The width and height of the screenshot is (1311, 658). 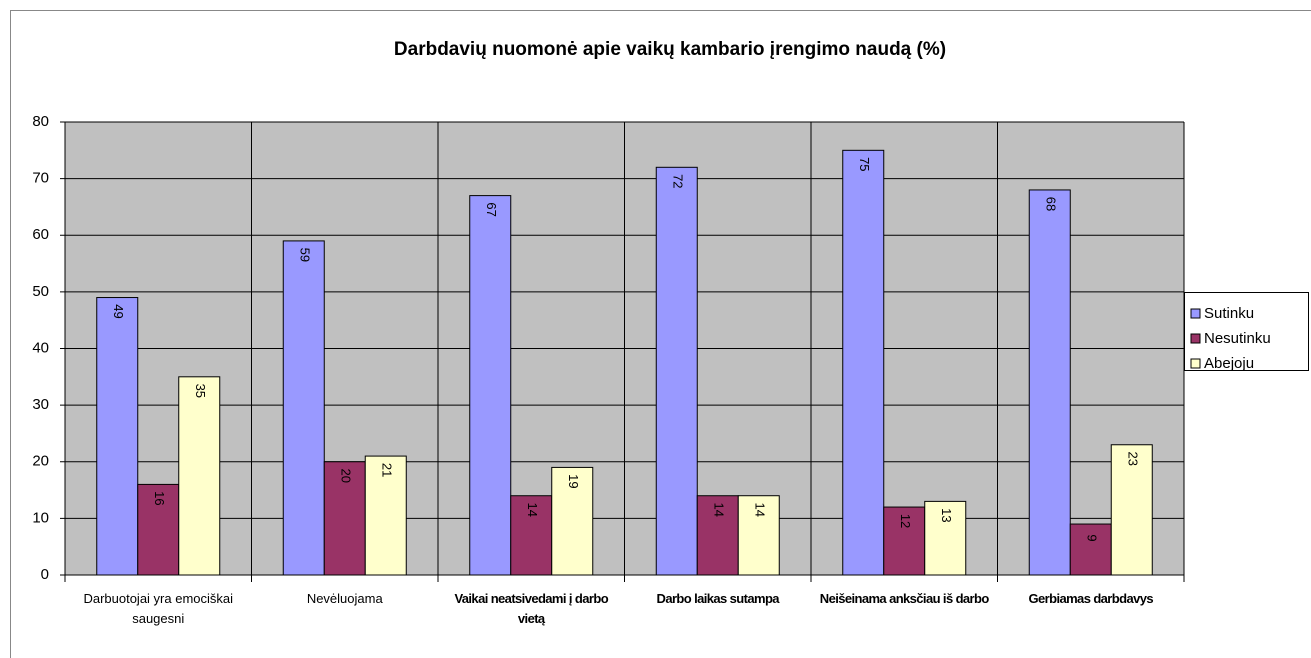 What do you see at coordinates (946, 515) in the screenshot?
I see `value-label: 13` at bounding box center [946, 515].